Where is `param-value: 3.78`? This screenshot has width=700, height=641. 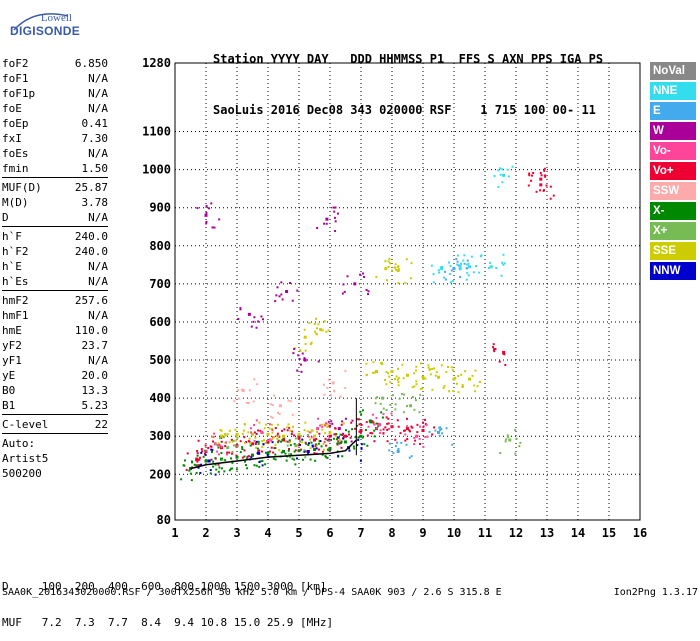
param-value: 3.78 is located at coordinates (95, 202).